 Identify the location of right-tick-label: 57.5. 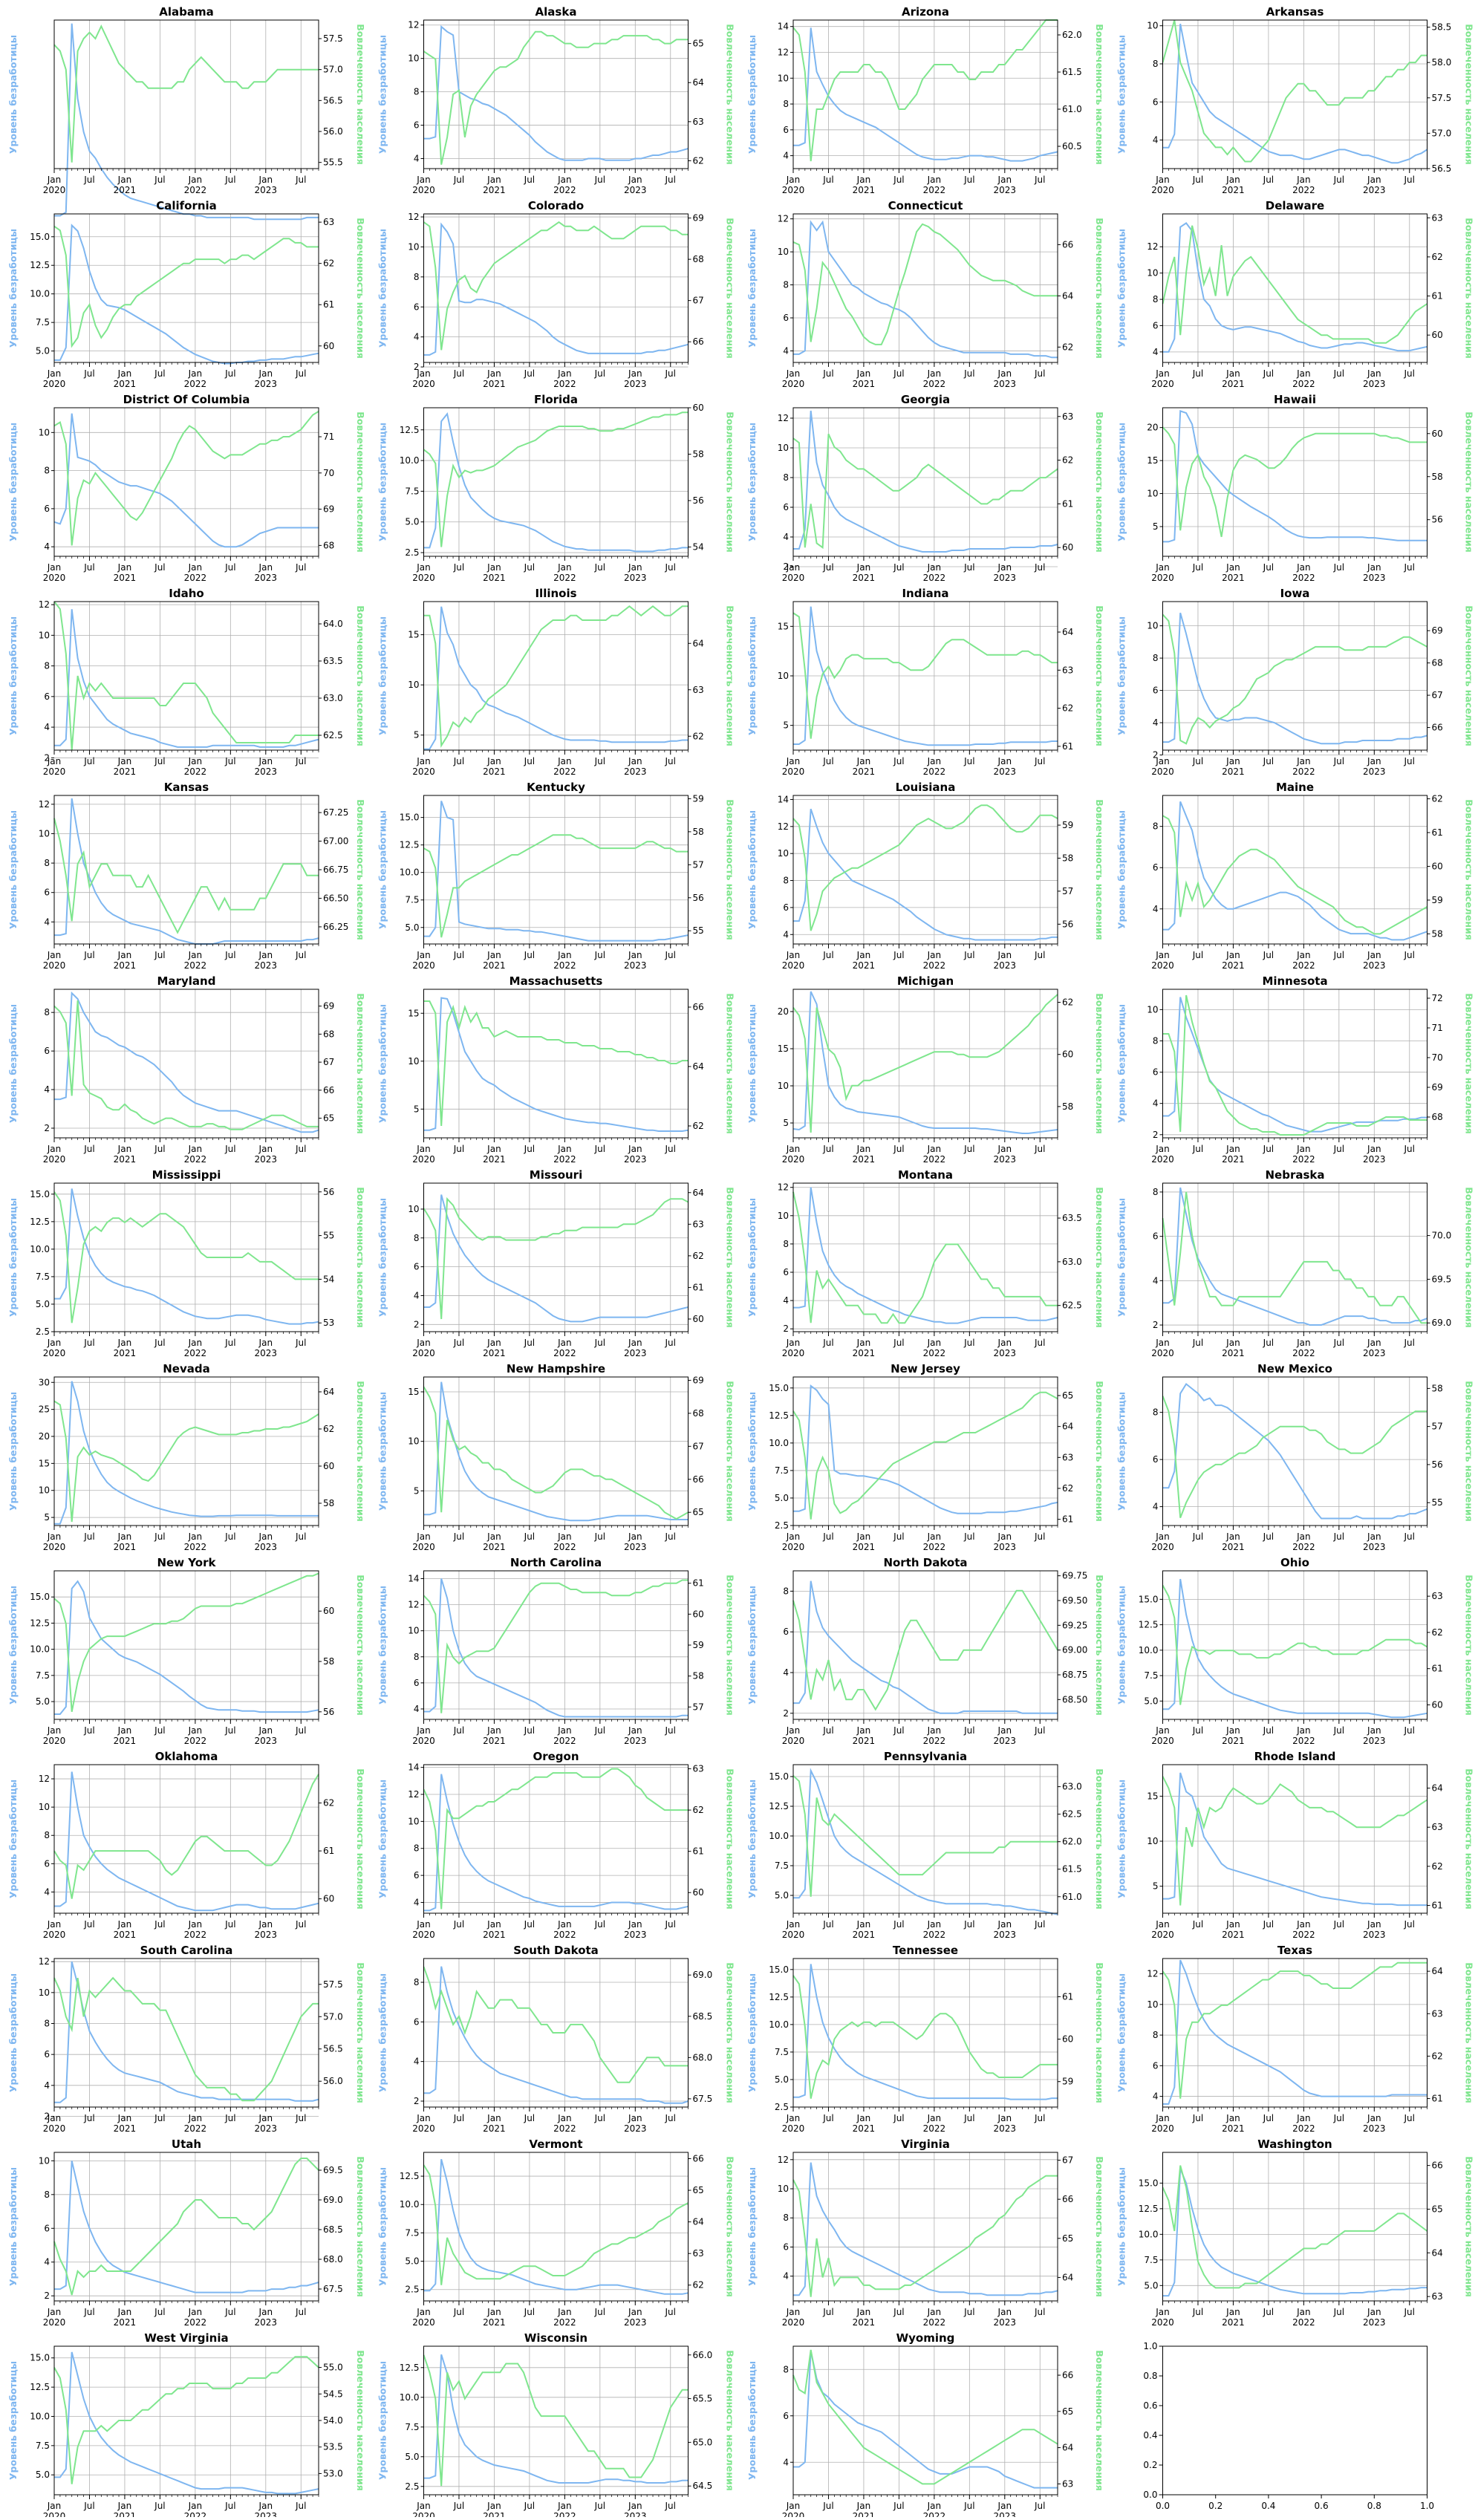
(333, 1985).